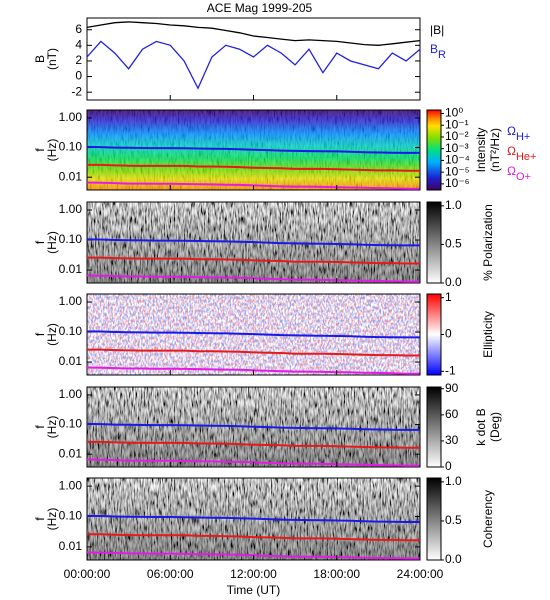  Describe the element at coordinates (452, 388) in the screenshot. I see `colorbar-tick-label: 90` at that location.